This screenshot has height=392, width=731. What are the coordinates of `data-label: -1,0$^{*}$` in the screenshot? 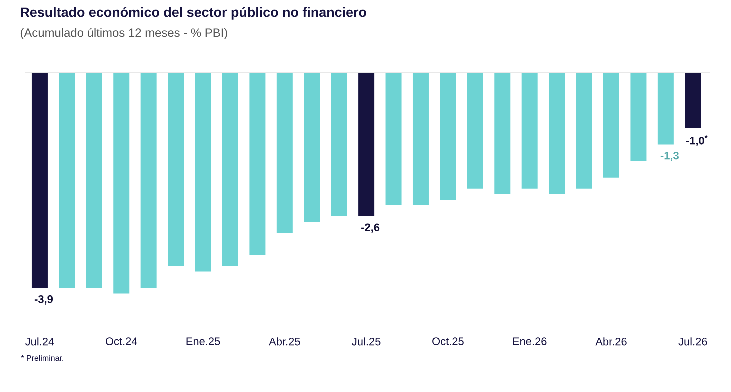 It's located at (697, 140).